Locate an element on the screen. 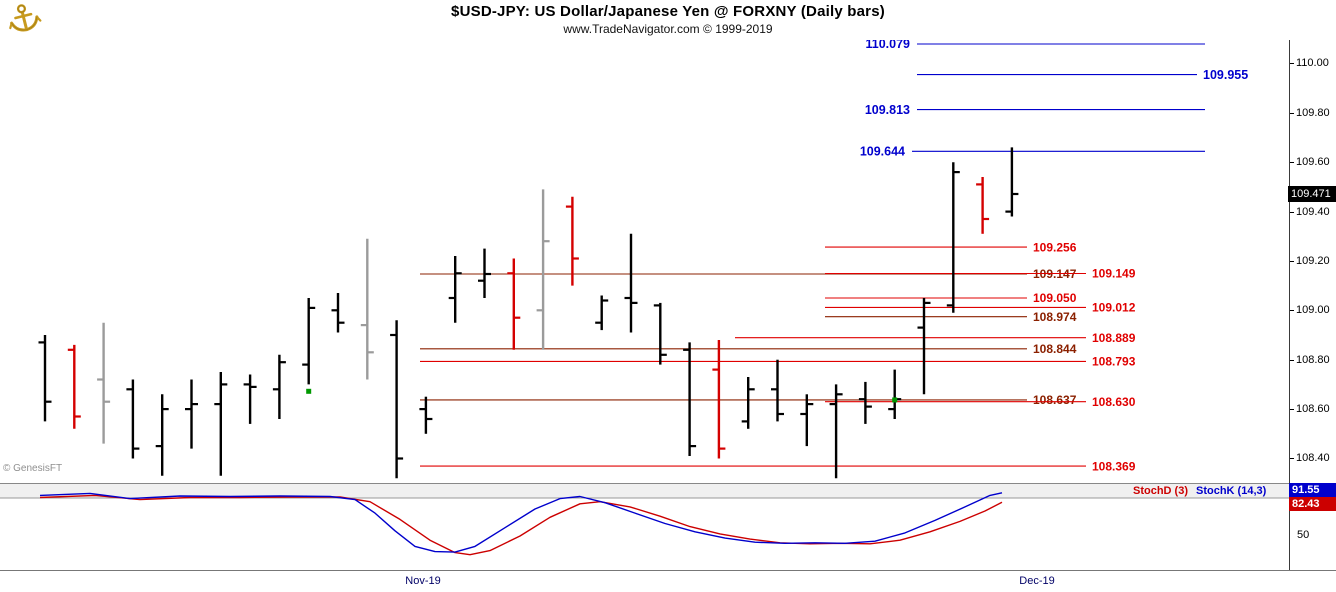 The image size is (1336, 592). y-axis-tick: 108.60 is located at coordinates (1310, 409).